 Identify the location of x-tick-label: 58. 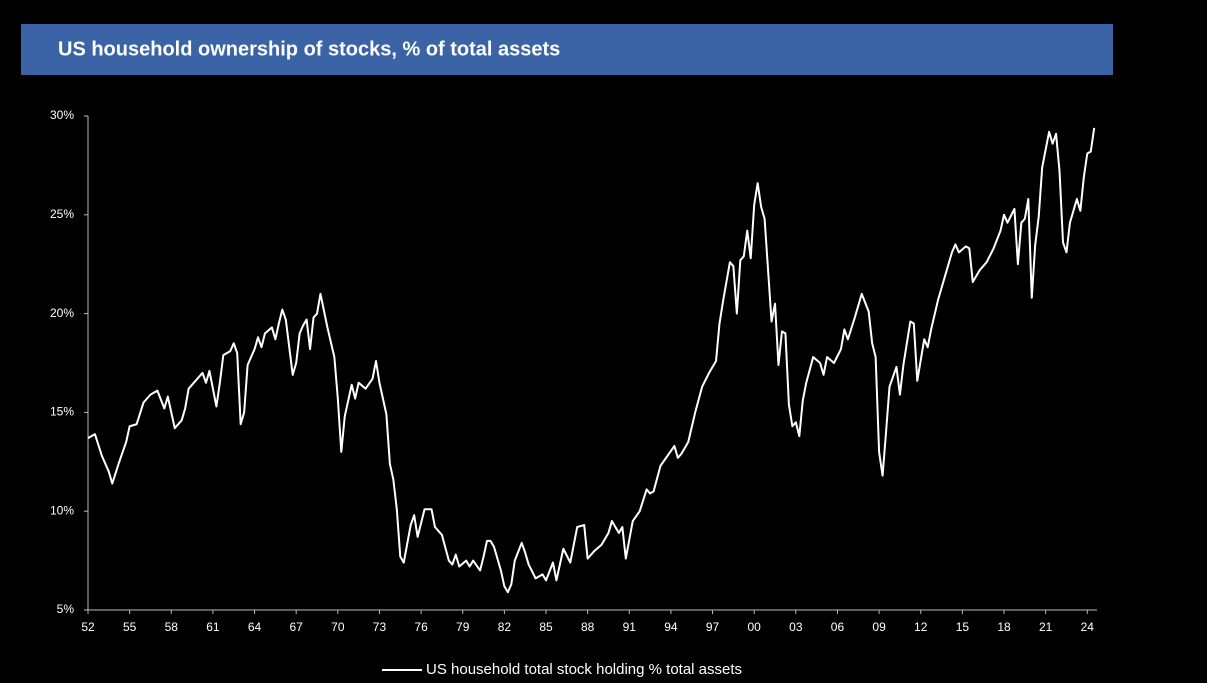
(172, 627).